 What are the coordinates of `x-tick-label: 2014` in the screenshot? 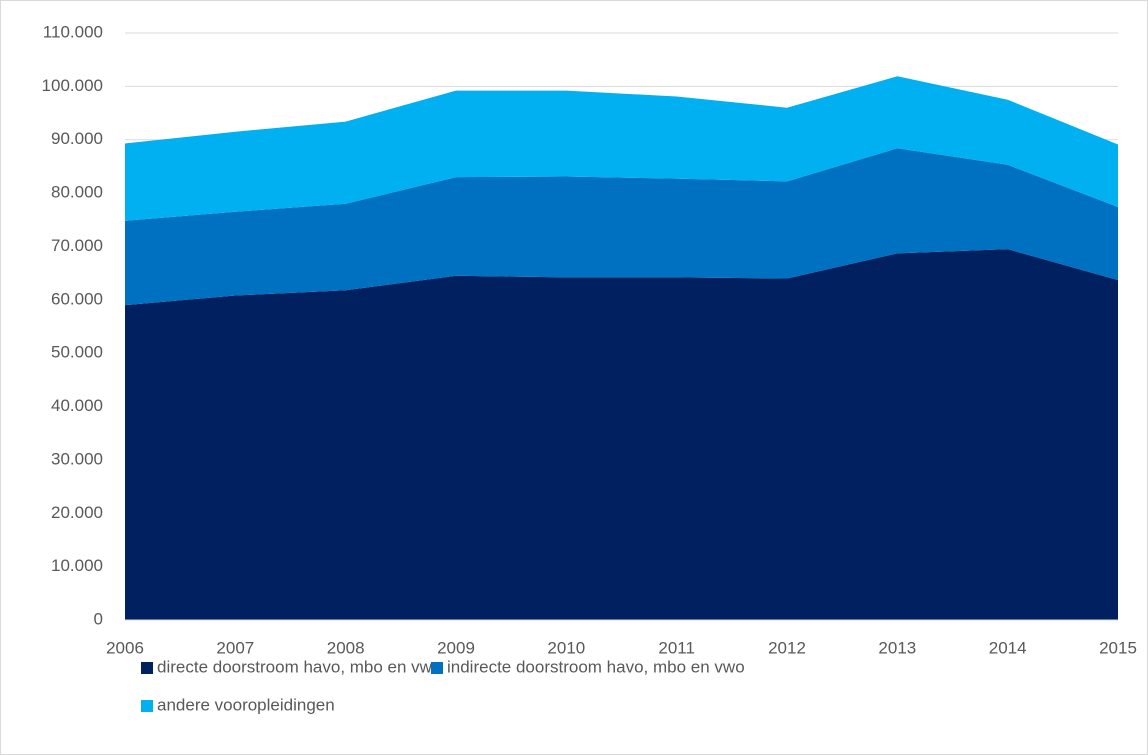 It's located at (1008, 647).